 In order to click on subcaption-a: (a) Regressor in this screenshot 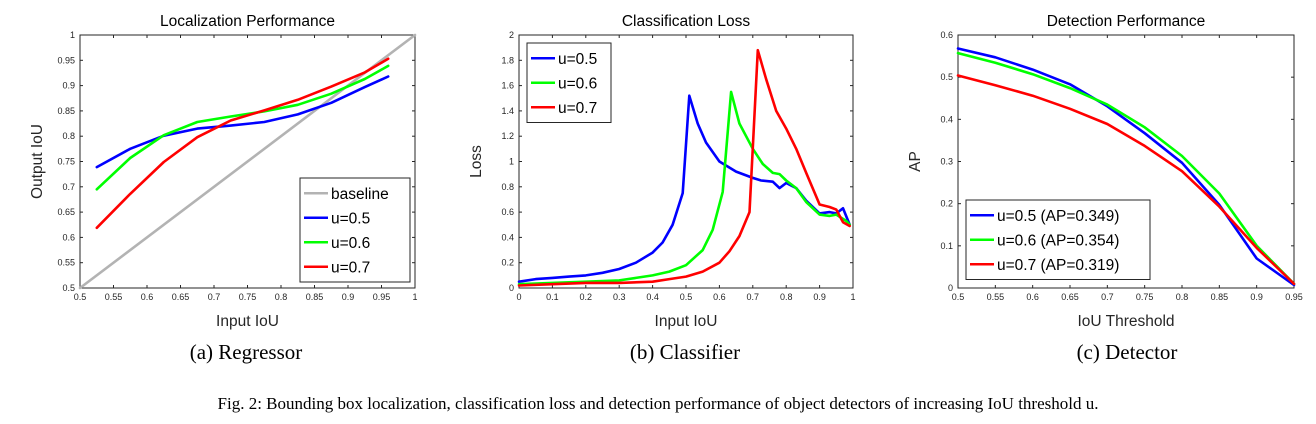, I will do `click(246, 352)`.